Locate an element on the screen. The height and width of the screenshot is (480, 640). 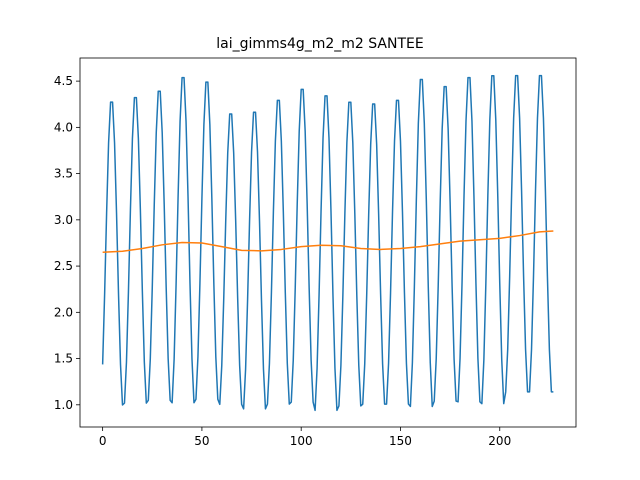
y-tick-label: 3.0 is located at coordinates (63, 220).